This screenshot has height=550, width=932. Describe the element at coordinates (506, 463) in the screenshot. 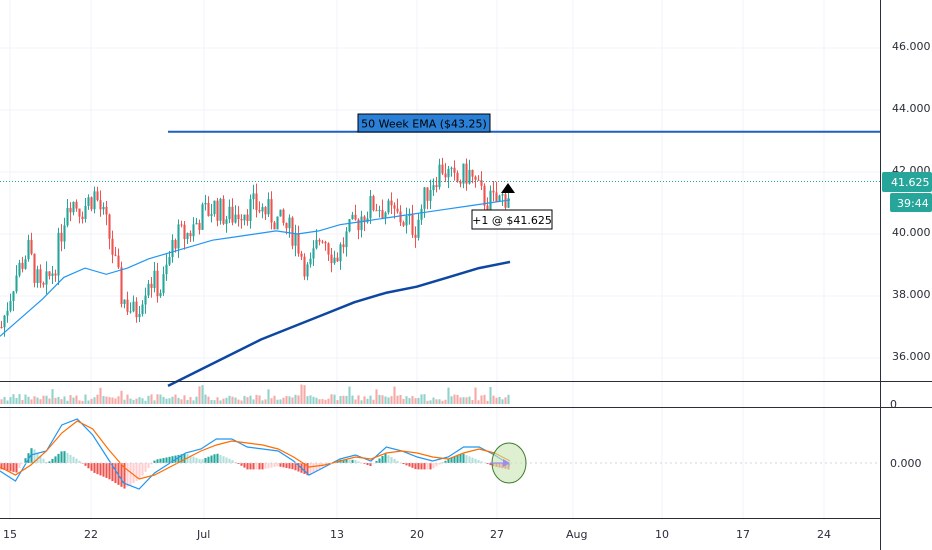

I see `macd-arrow-icon` at that location.